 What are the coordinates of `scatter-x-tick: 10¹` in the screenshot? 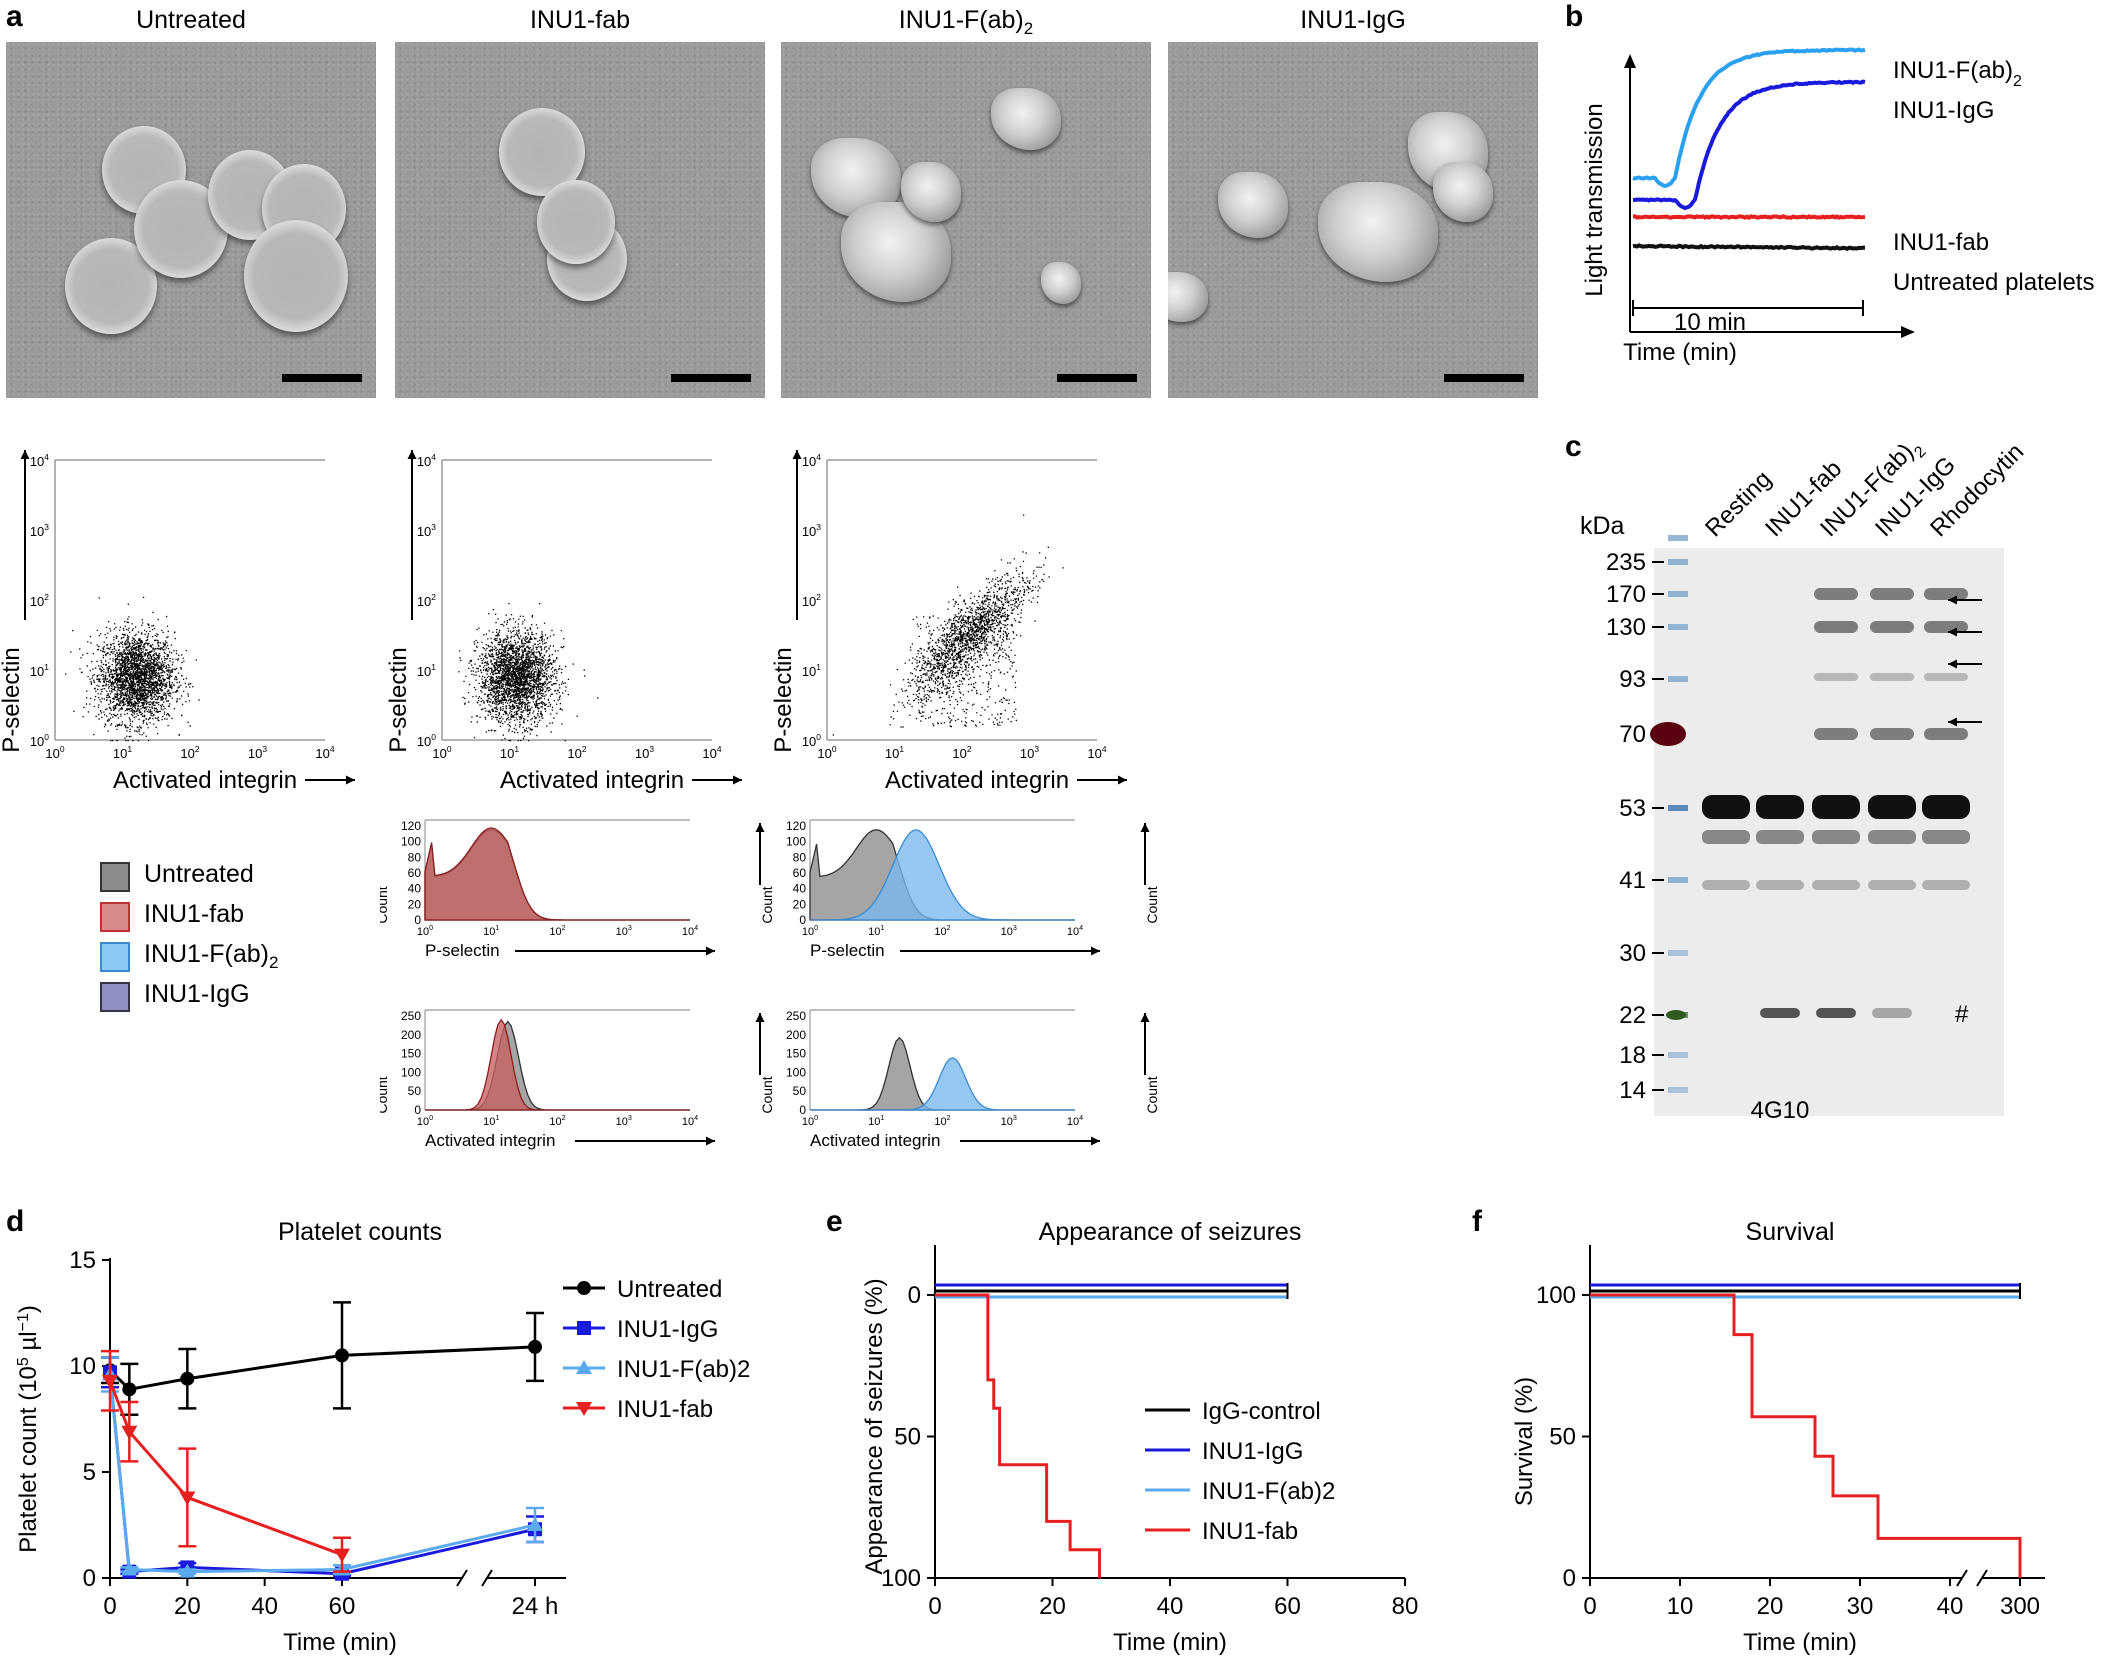 It's located at (894, 752).